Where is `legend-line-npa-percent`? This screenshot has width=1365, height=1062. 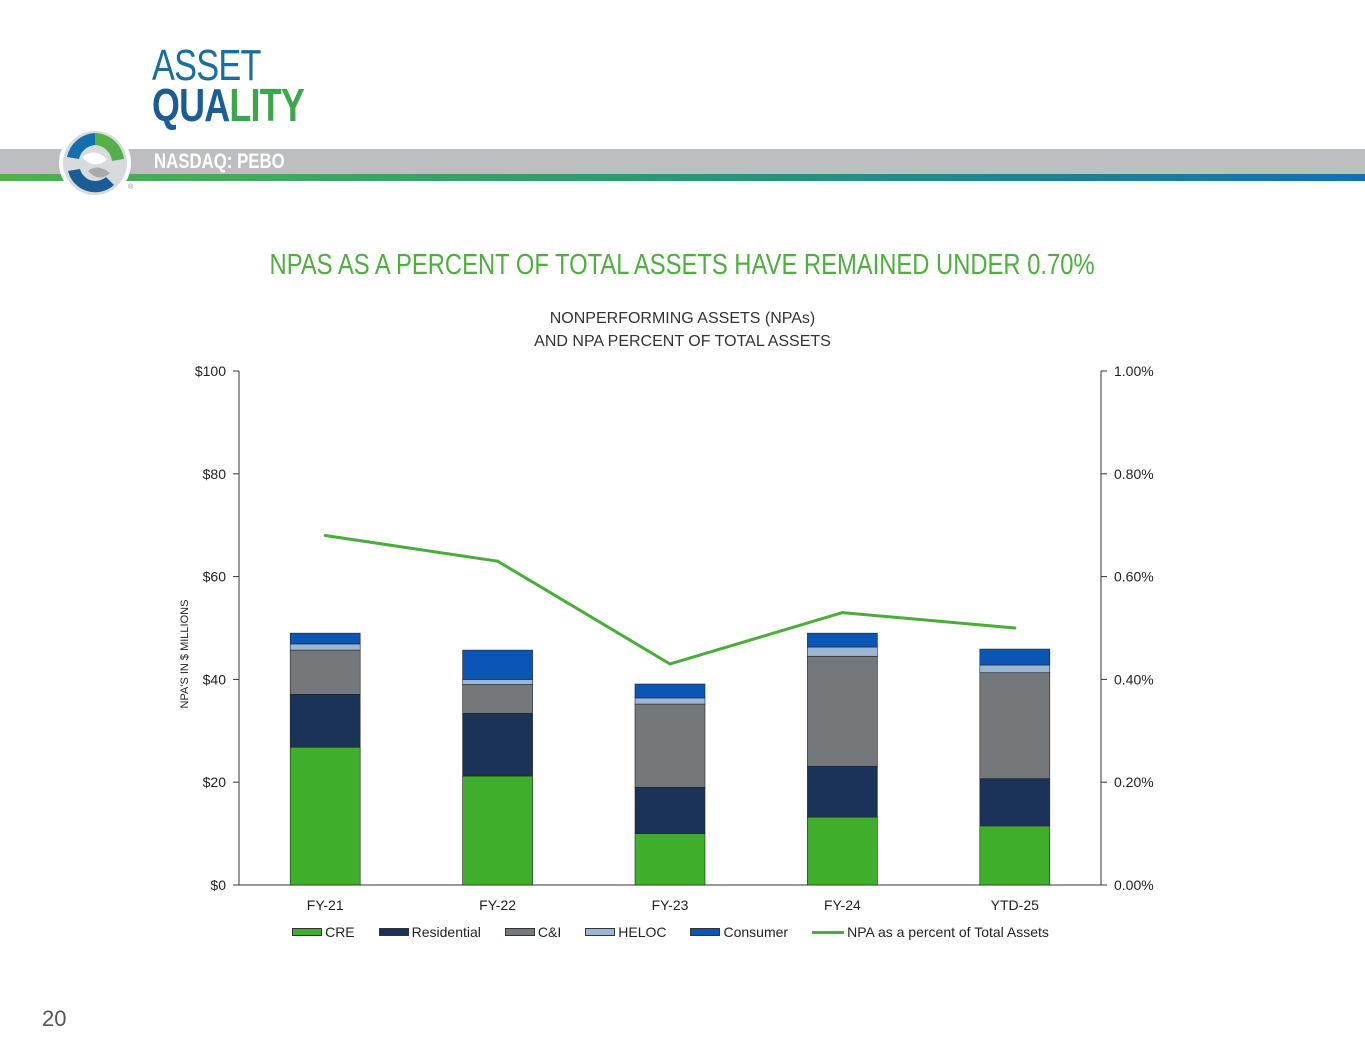
legend-line-npa-percent is located at coordinates (828, 932).